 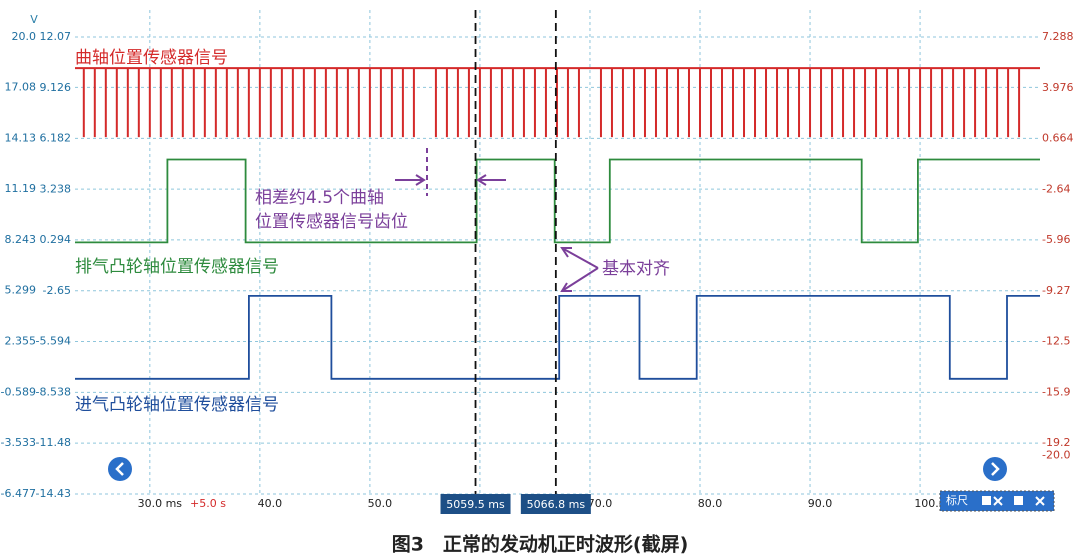 I want to click on y2-tick-label: 3.238, so click(x=56, y=188).